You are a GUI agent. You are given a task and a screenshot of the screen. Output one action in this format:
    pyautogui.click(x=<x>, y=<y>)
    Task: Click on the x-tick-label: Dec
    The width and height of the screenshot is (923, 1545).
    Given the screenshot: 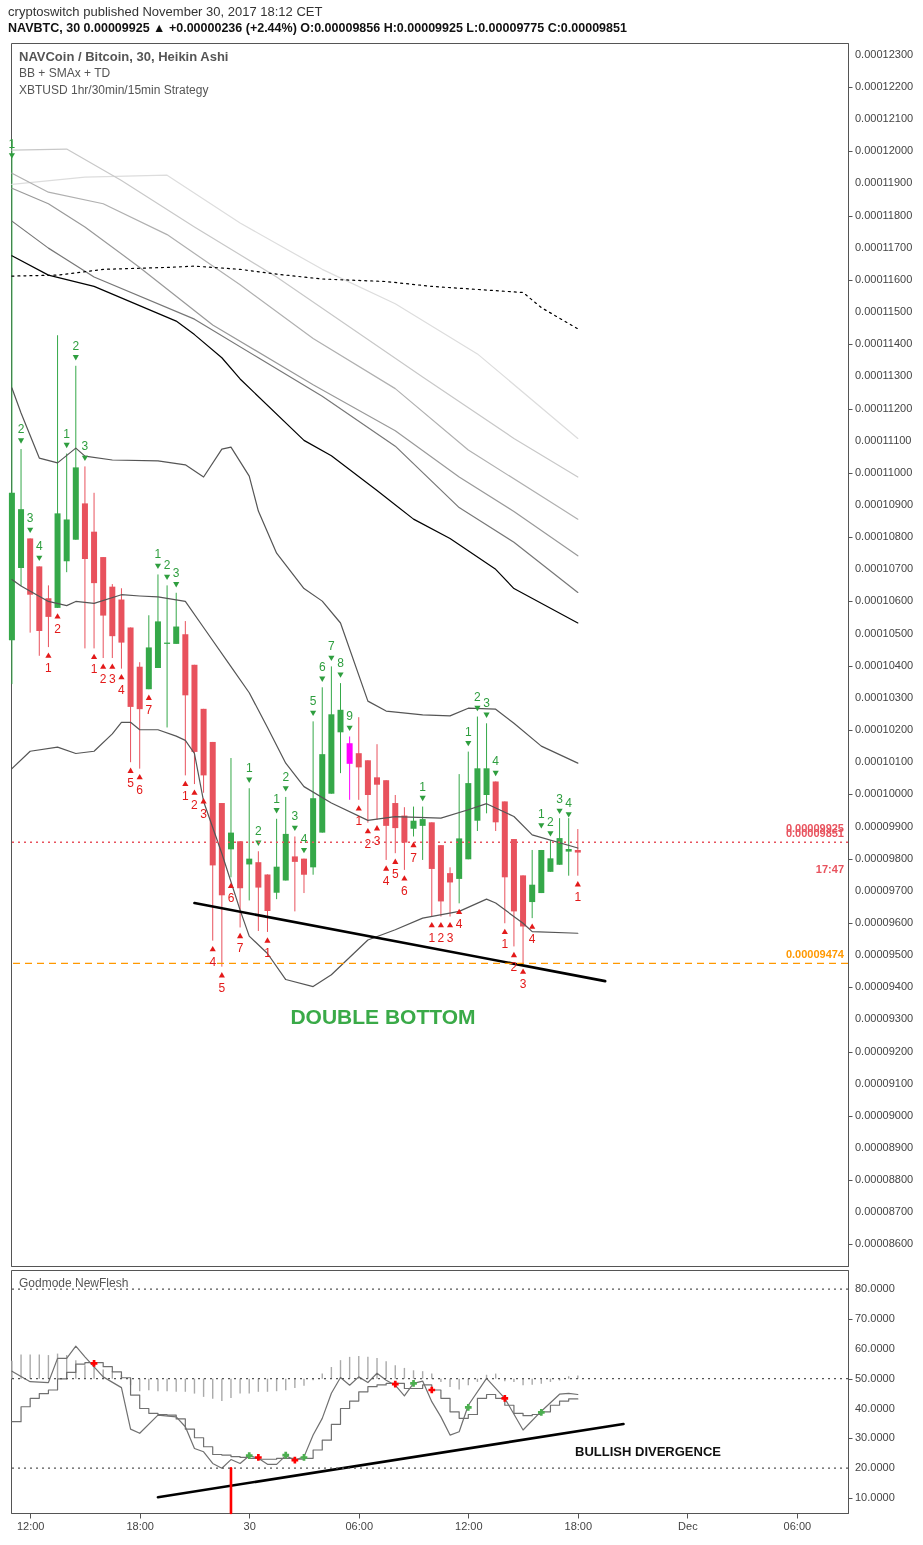 What is the action you would take?
    pyautogui.click(x=688, y=1525)
    